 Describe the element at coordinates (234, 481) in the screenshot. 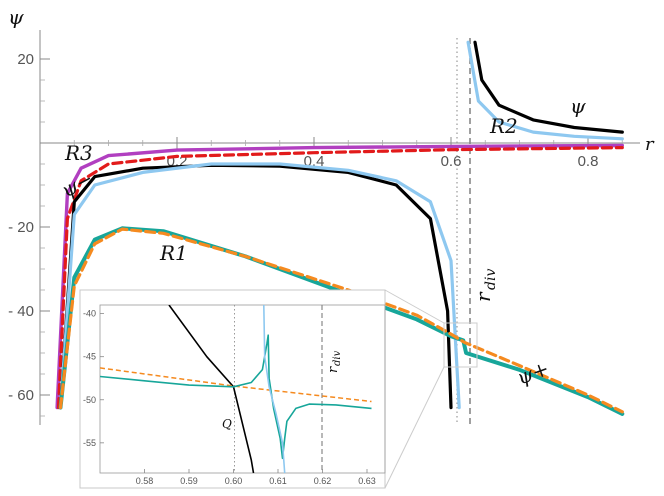

I see `inset-x-tick-label: 0.60` at that location.